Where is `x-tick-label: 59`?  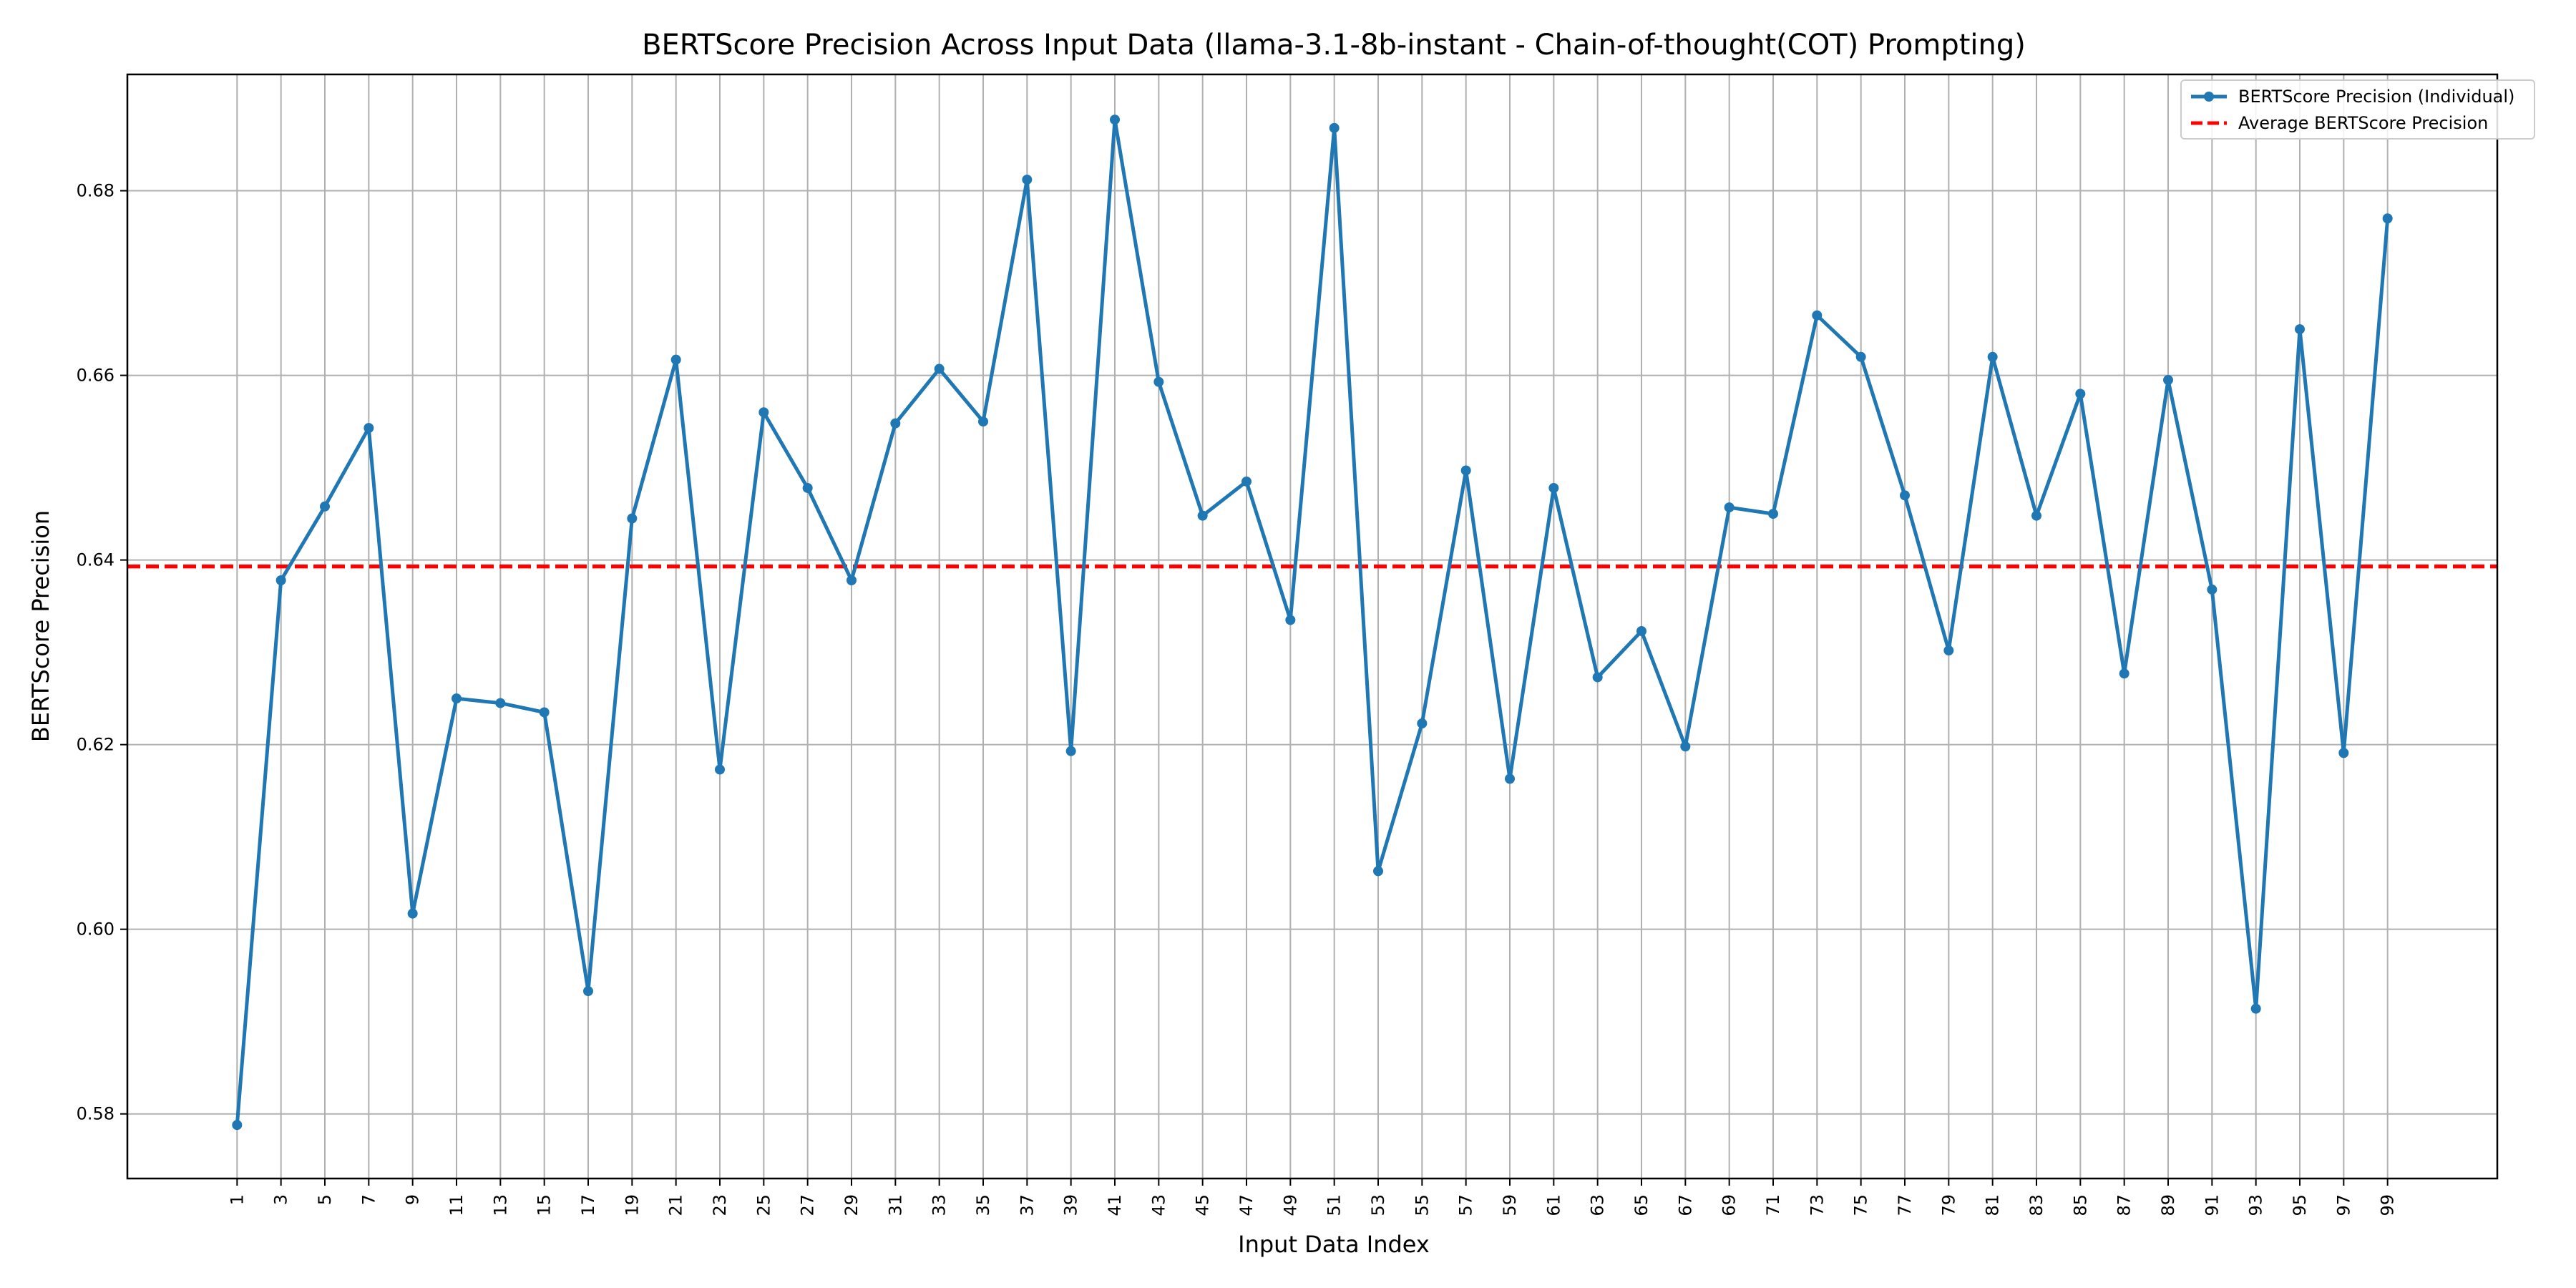
x-tick-label: 59 is located at coordinates (1510, 1205).